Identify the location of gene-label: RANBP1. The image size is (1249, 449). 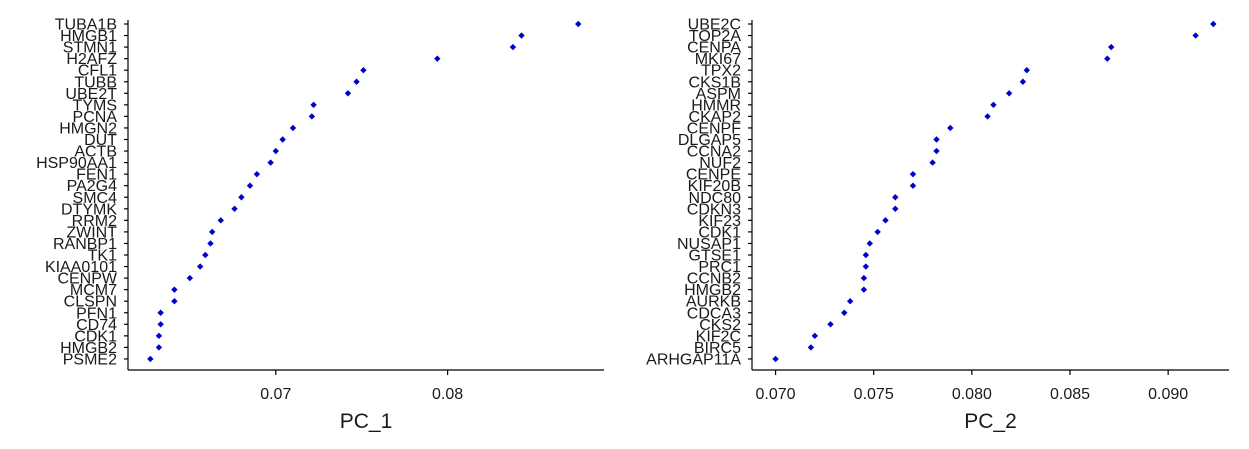
(85, 244).